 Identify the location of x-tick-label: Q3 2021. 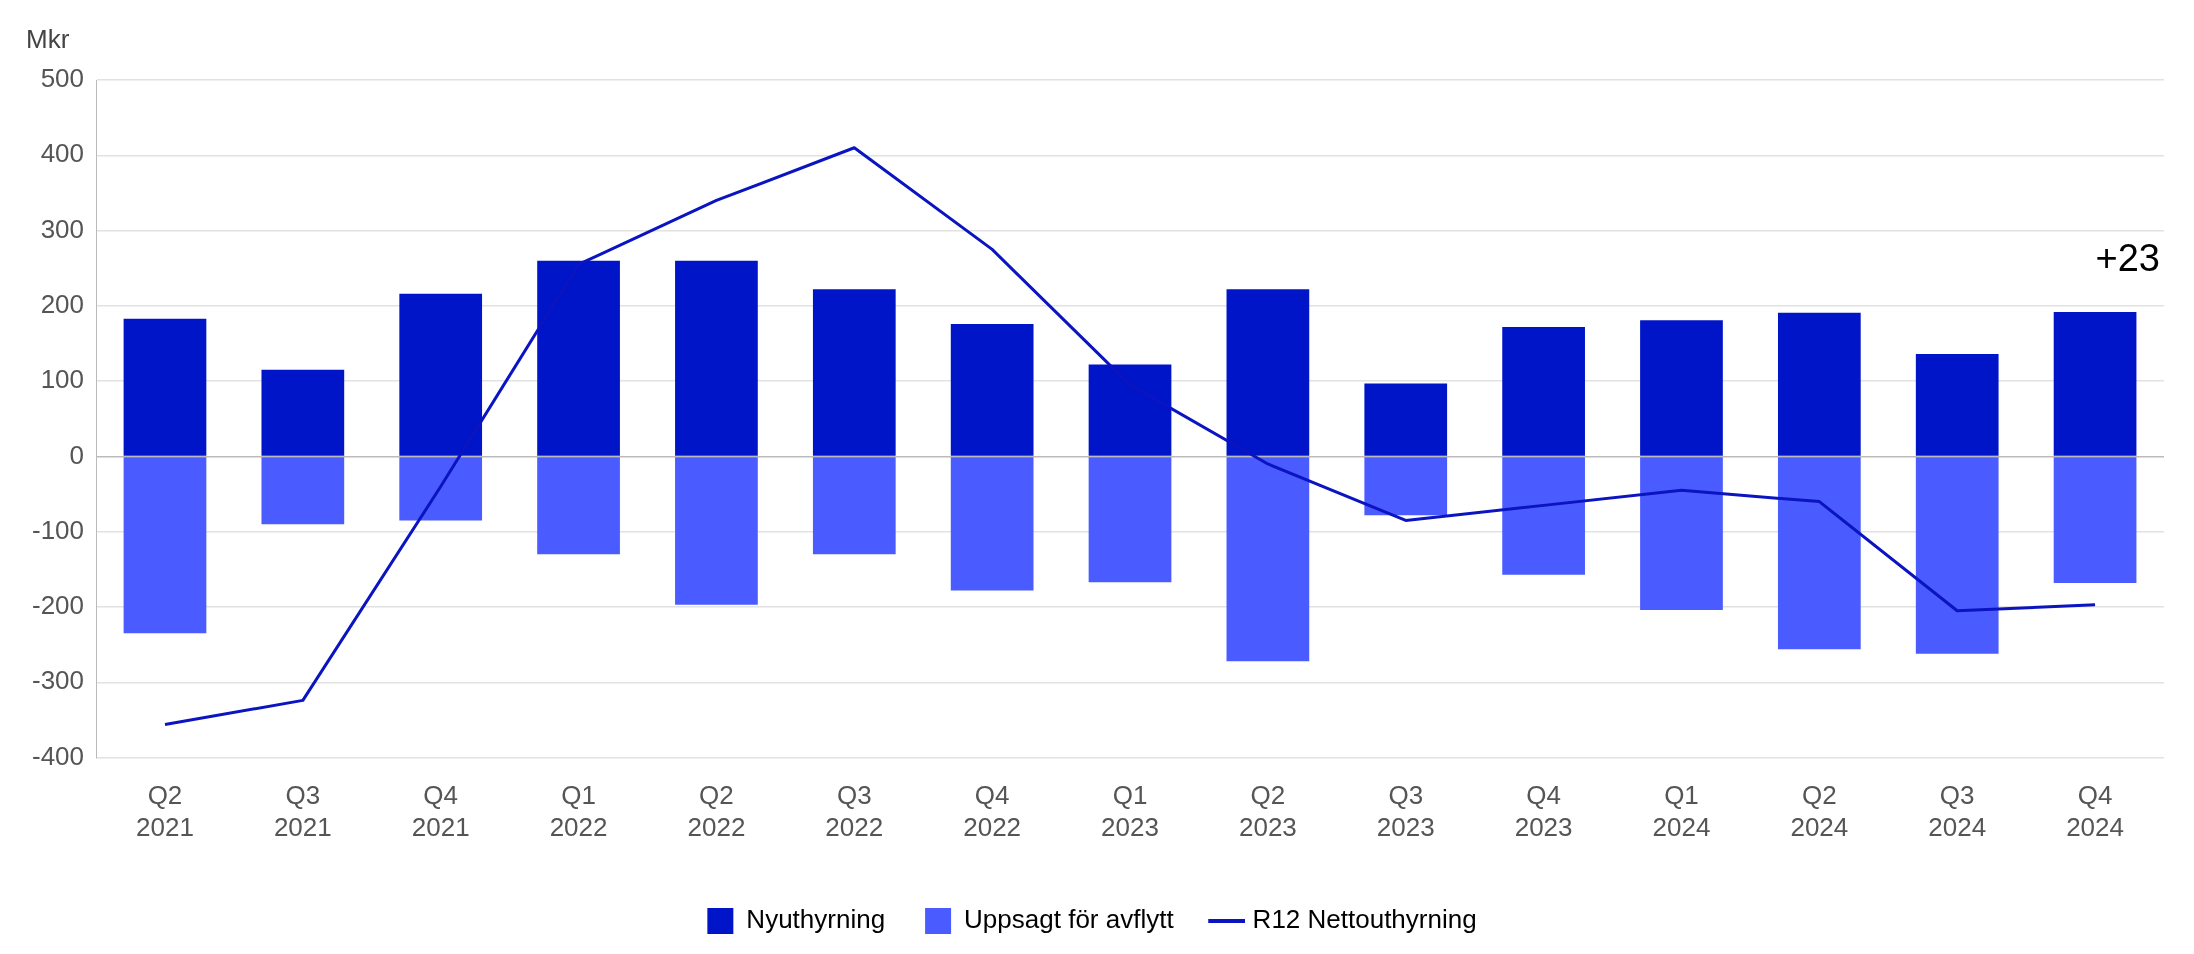
(302, 811).